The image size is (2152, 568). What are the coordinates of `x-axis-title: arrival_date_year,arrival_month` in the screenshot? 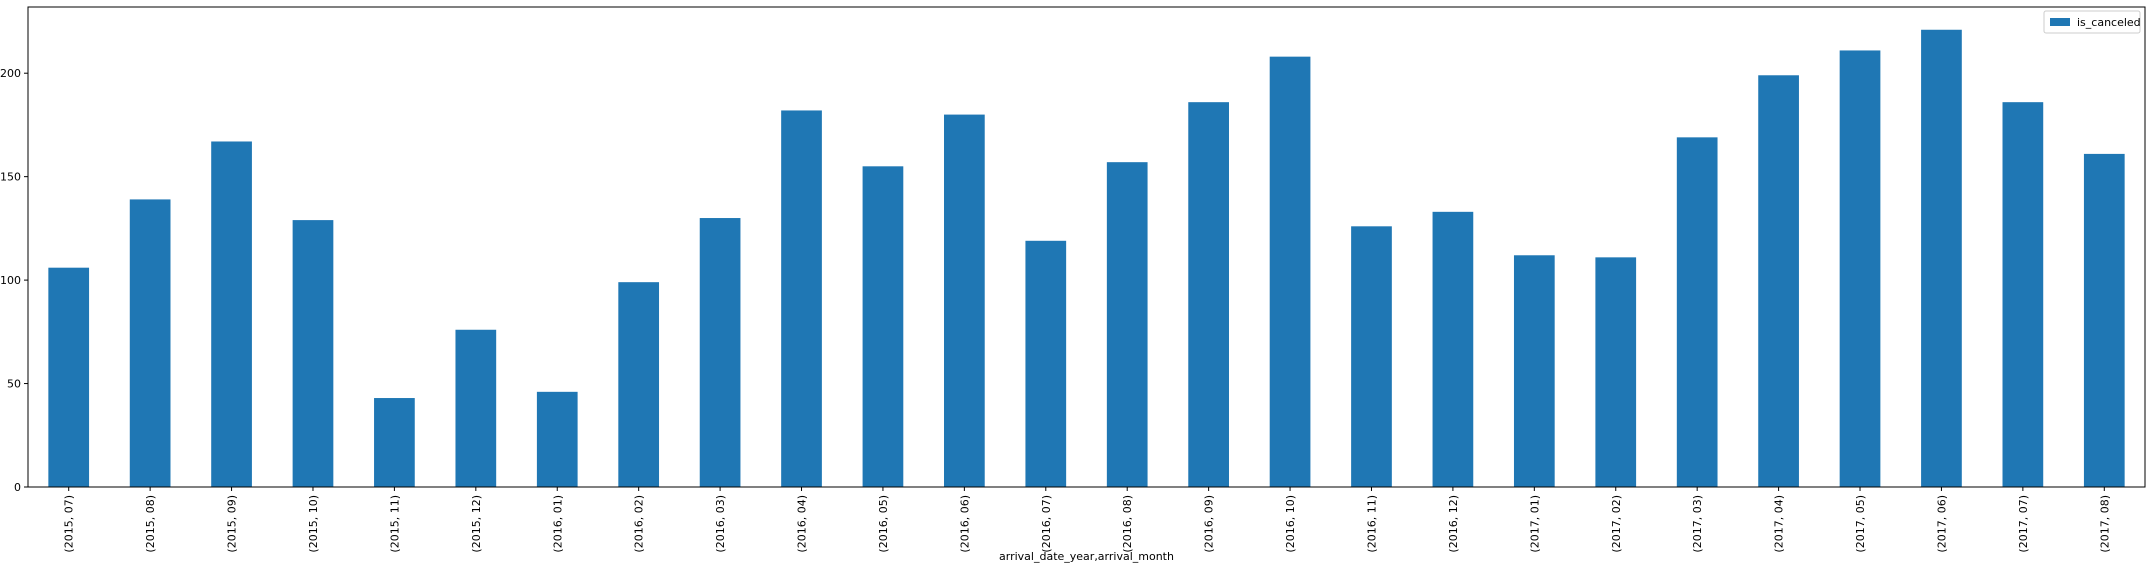 It's located at (1086, 556).